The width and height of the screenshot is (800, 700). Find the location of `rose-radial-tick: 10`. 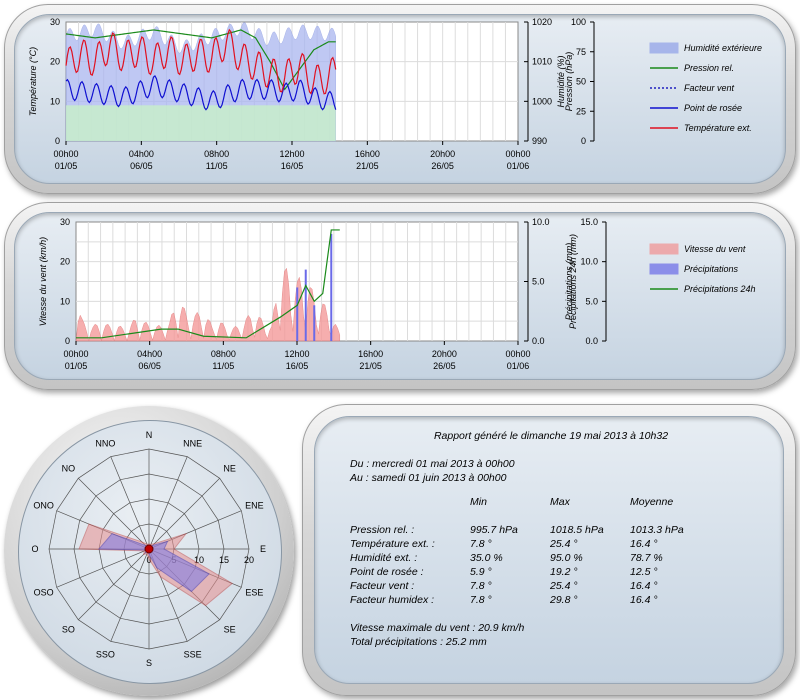

rose-radial-tick: 10 is located at coordinates (199, 560).